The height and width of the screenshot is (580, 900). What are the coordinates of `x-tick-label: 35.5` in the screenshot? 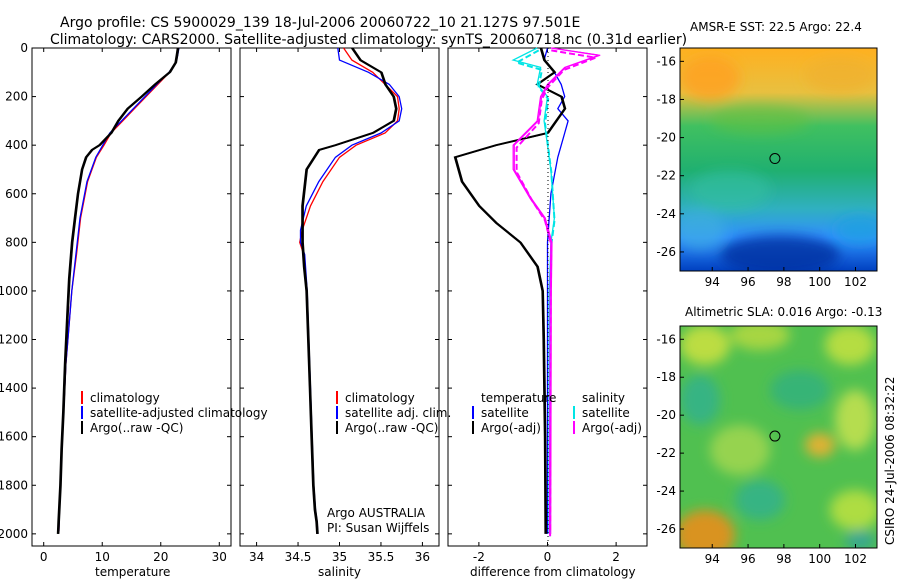 It's located at (381, 557).